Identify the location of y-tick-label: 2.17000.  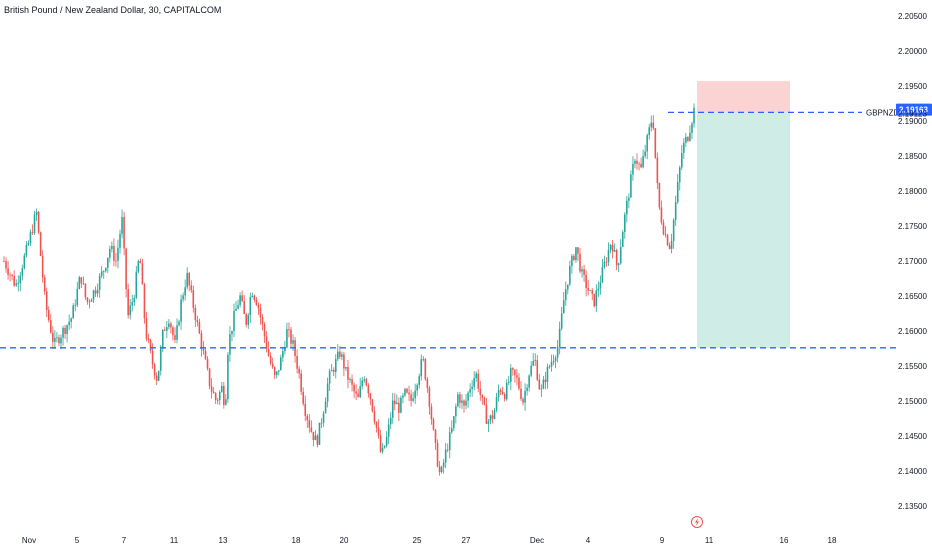
(912, 261).